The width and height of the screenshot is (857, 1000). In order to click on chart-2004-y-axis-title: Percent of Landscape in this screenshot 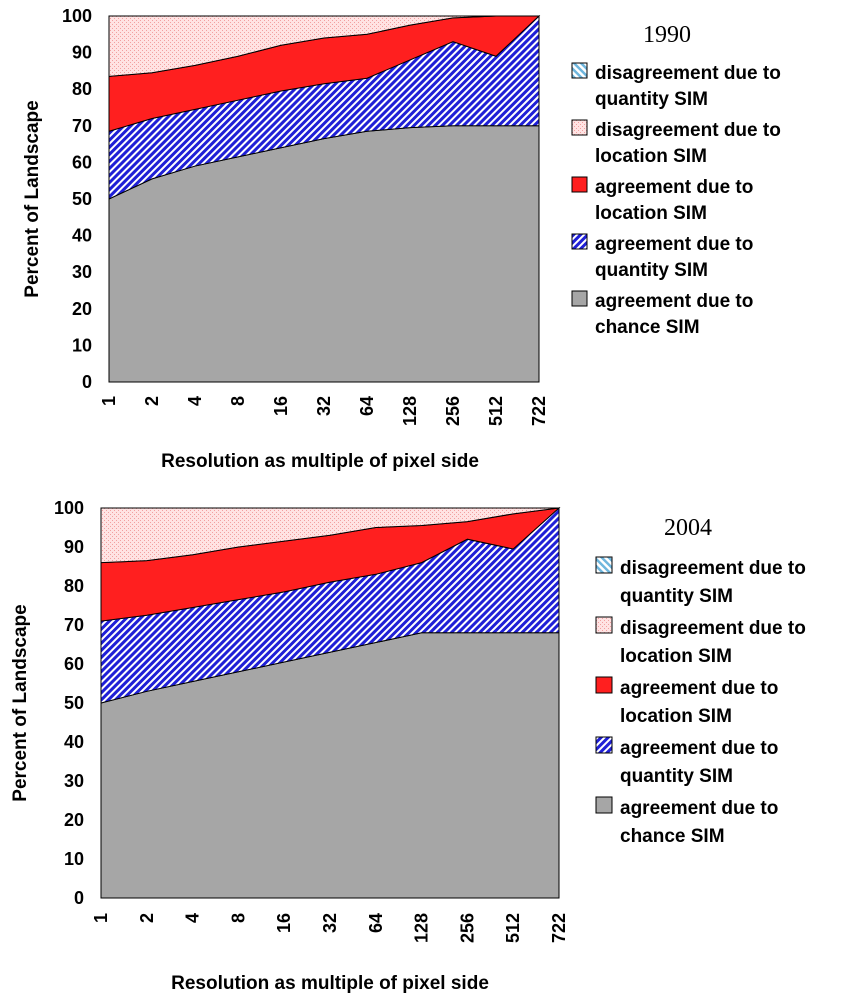, I will do `click(20, 702)`.